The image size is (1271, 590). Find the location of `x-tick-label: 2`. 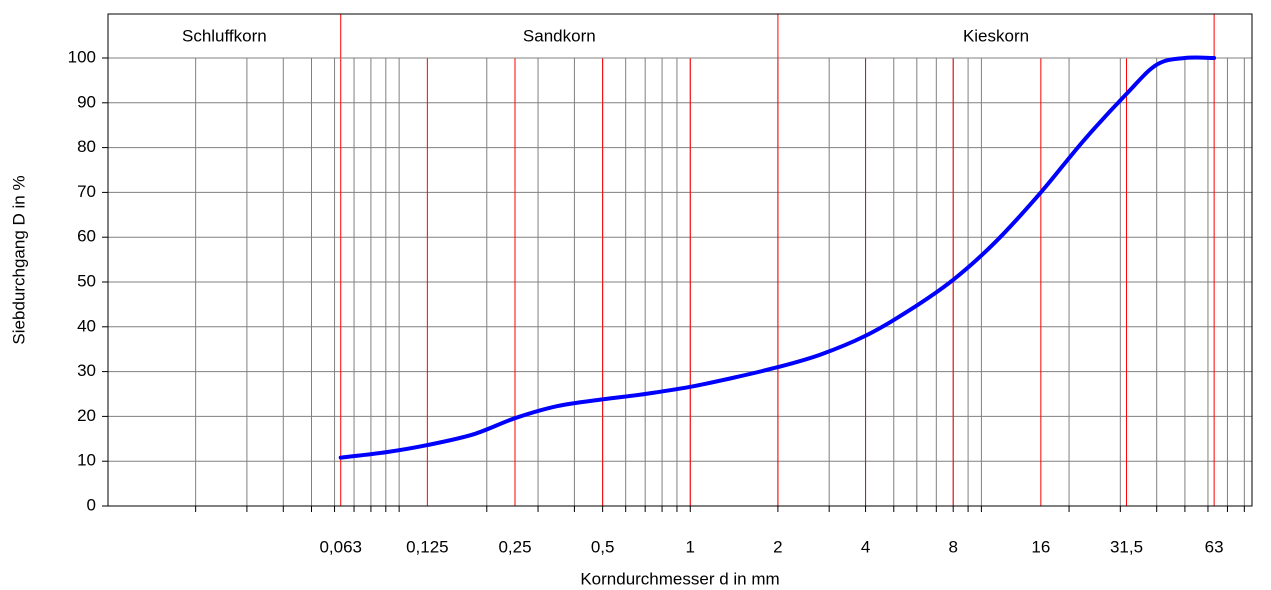

x-tick-label: 2 is located at coordinates (777, 546).